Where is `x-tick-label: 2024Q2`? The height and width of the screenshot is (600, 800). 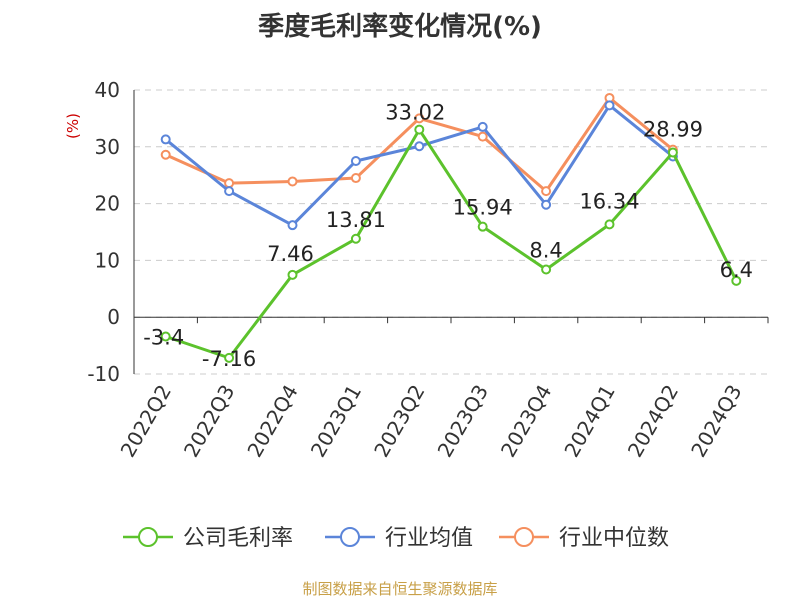
x-tick-label: 2024Q2 is located at coordinates (653, 421).